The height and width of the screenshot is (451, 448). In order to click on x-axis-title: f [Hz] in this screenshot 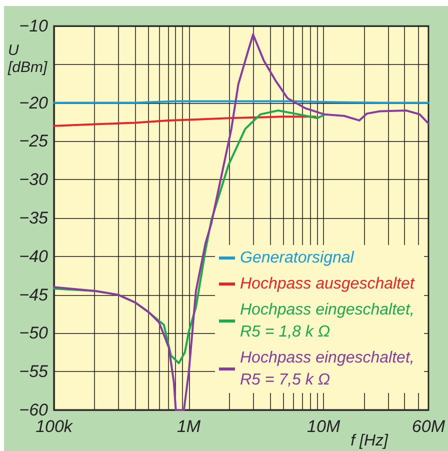, I will do `click(369, 441)`.